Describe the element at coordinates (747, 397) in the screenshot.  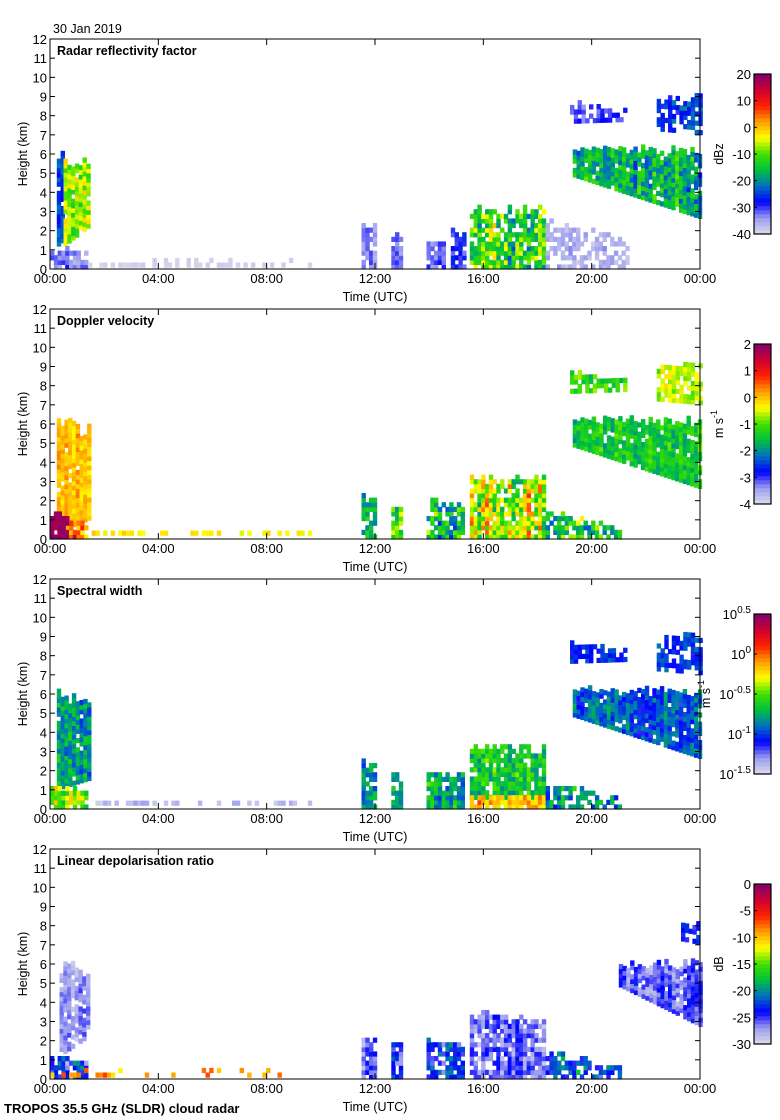
I see `colorbar-tick-text: 0` at that location.